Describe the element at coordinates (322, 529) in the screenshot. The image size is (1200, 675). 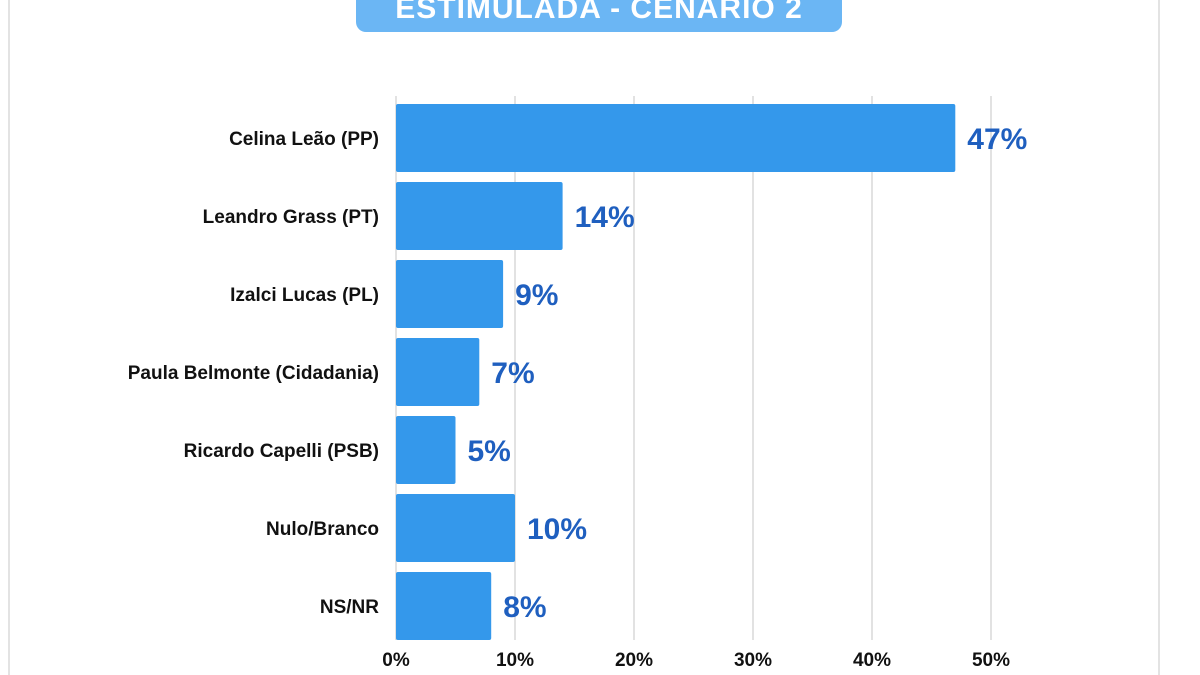
I see `category-label: Nulo/Branco` at that location.